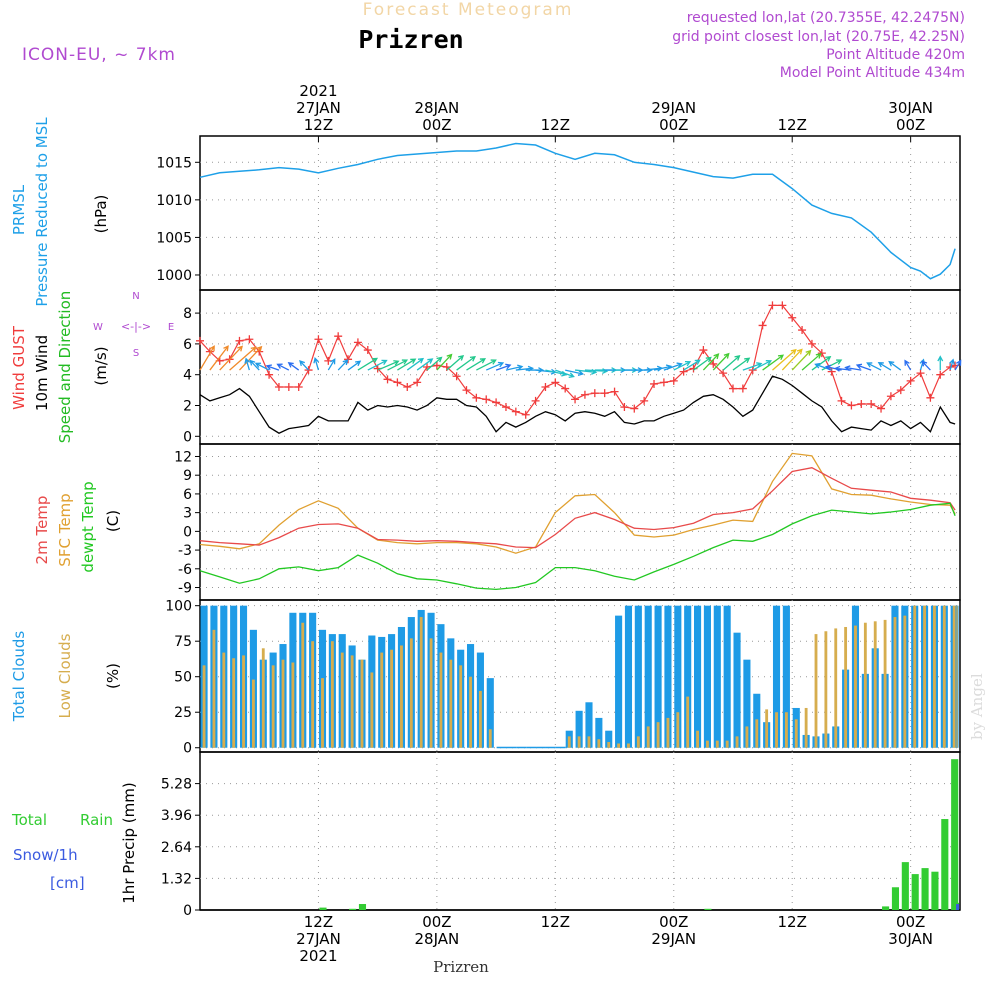  What do you see at coordinates (673, 939) in the screenshot?
I see `bottom-time-label: 29JAN` at bounding box center [673, 939].